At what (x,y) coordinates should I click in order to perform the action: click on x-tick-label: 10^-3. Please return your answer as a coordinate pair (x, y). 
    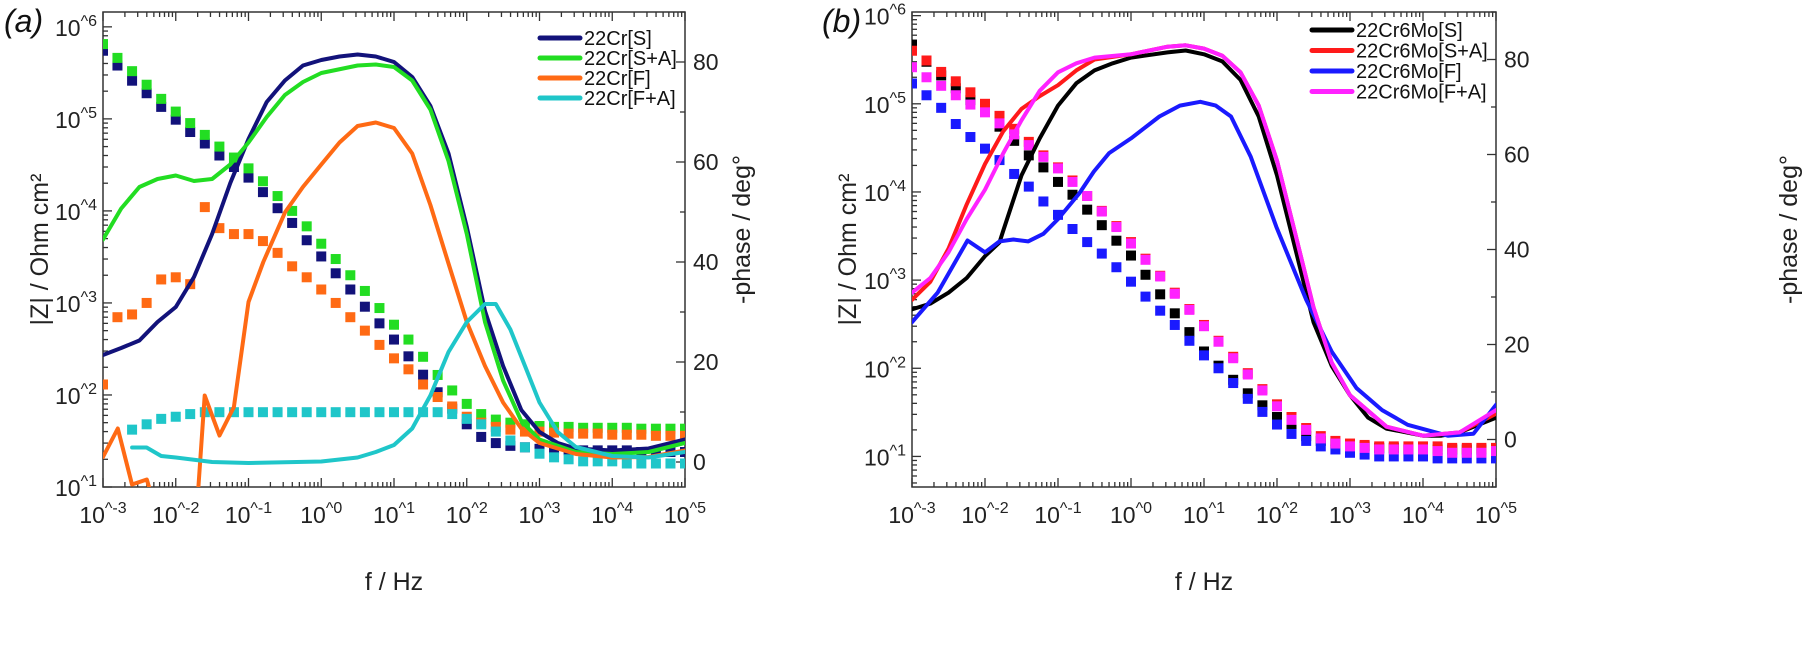
    Looking at the image, I should click on (911, 514).